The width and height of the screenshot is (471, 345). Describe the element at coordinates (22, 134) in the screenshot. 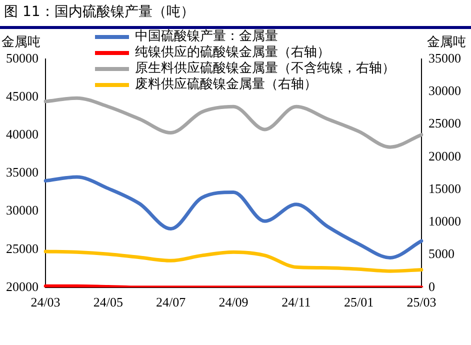

I see `y-tick-label: 40000` at that location.